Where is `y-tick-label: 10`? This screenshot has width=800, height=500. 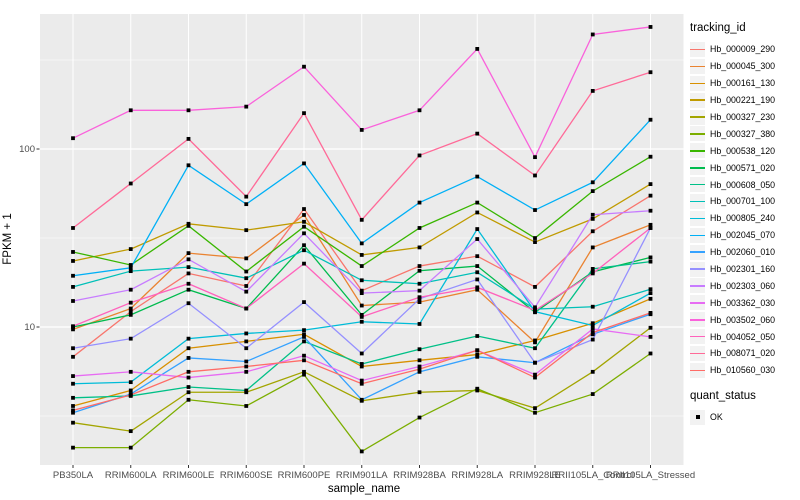 y-tick-label: 10 is located at coordinates (29, 327).